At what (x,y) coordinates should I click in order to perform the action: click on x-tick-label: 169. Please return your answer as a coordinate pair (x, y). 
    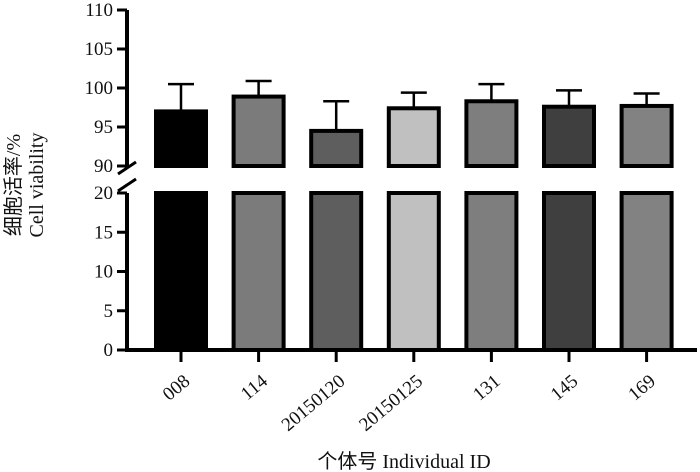
    Looking at the image, I should click on (641, 388).